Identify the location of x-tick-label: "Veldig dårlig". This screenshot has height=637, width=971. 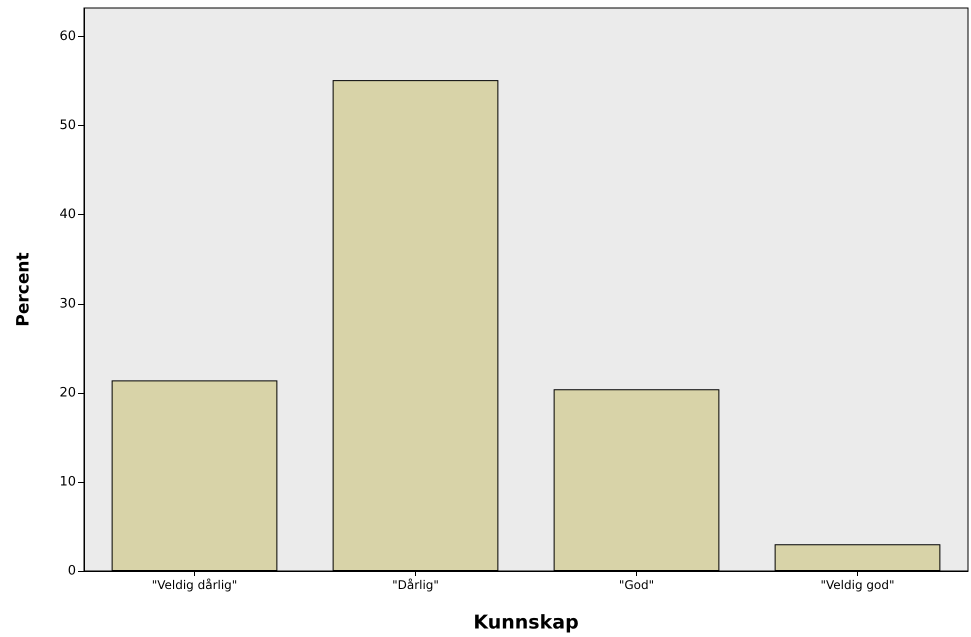
(195, 585).